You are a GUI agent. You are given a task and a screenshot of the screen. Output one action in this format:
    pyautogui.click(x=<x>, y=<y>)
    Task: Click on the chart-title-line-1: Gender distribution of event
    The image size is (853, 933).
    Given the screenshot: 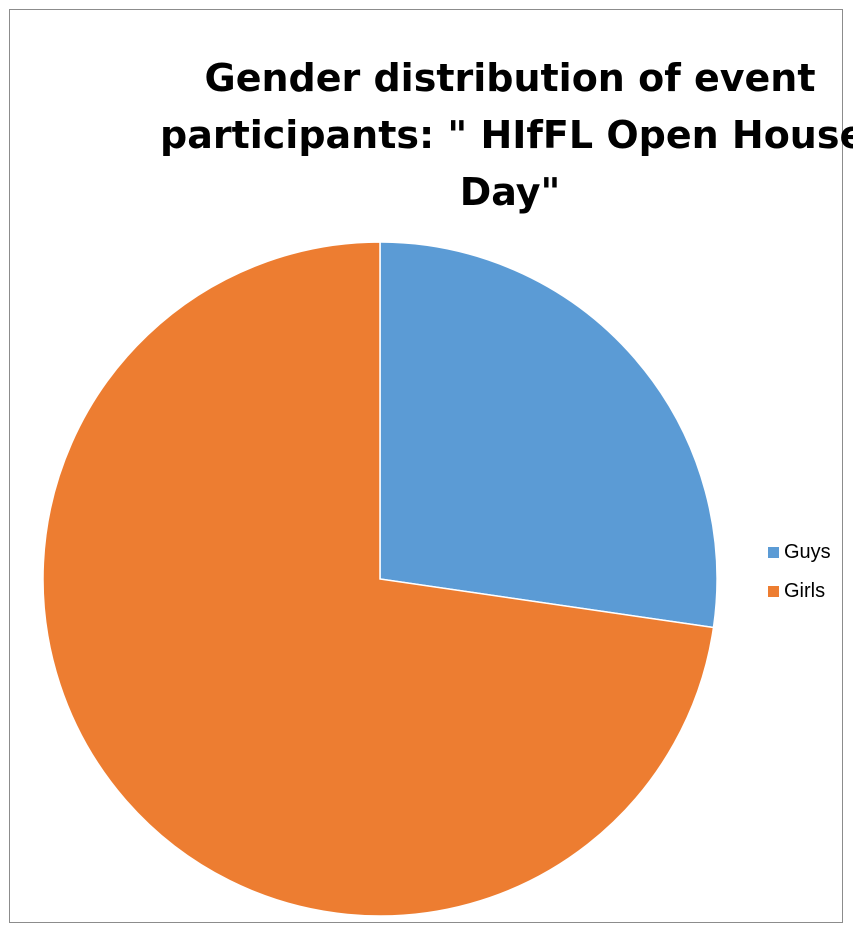 What is the action you would take?
    pyautogui.click(x=510, y=78)
    